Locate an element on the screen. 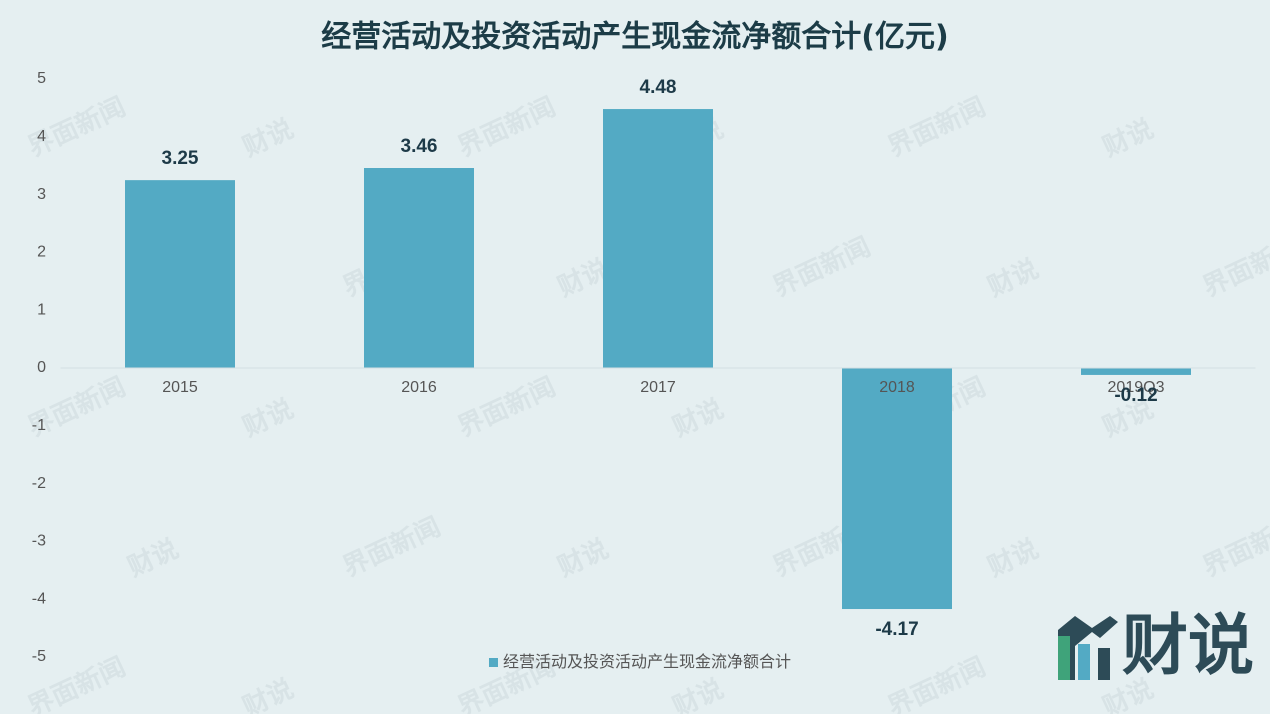 This screenshot has height=714, width=1270. x-tick-label: 2015 is located at coordinates (180, 387).